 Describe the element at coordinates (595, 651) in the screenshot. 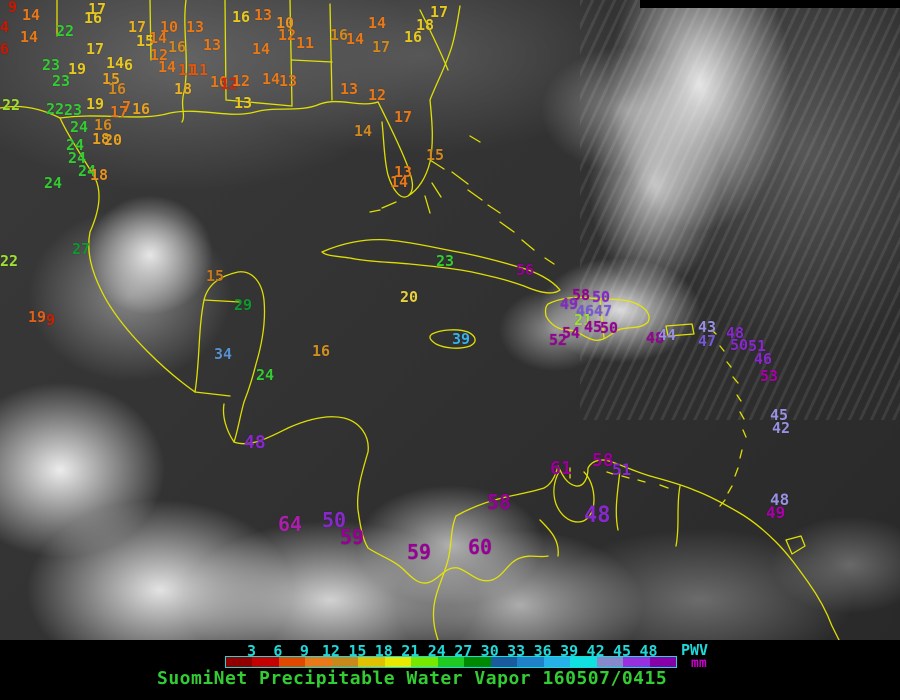

I see `colorbar-tick-label: 42` at that location.